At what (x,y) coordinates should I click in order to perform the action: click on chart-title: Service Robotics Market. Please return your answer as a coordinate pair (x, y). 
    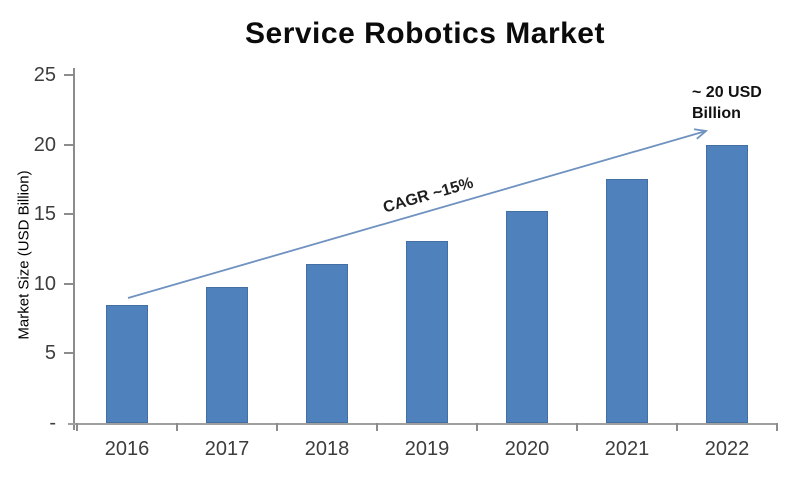
    Looking at the image, I should click on (425, 33).